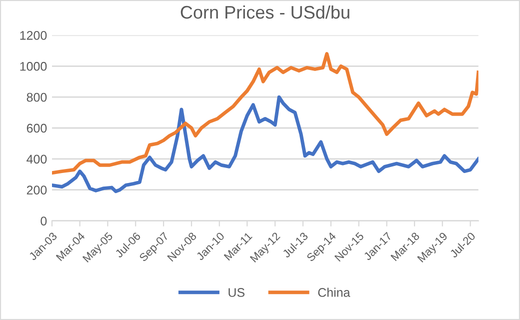  What do you see at coordinates (36, 128) in the screenshot?
I see `y-tick-label: 600` at bounding box center [36, 128].